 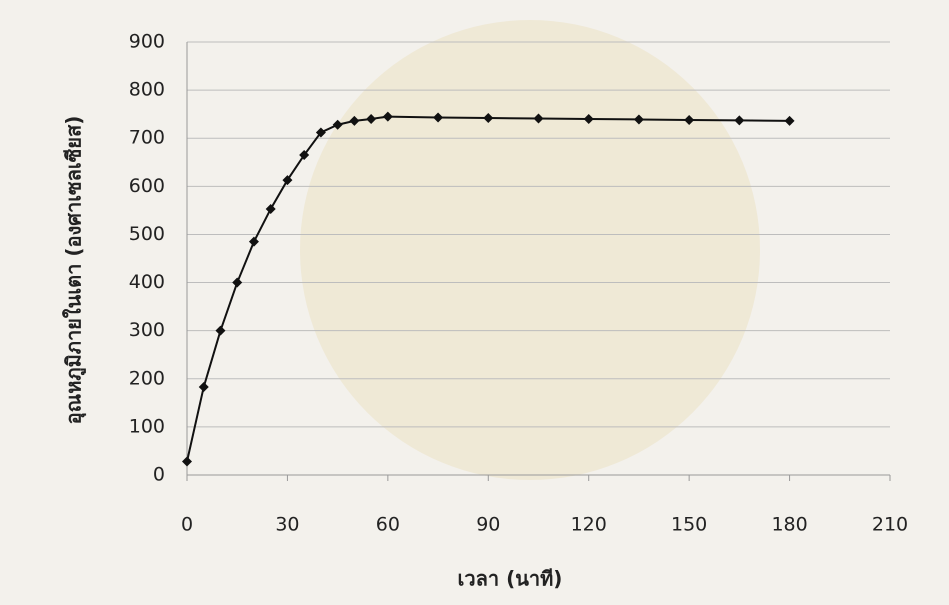 I want to click on x-tick-label: 210, so click(x=890, y=525).